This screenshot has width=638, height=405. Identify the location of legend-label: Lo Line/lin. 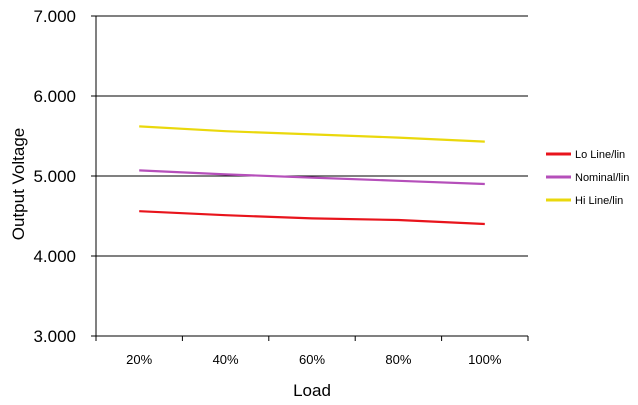
(600, 155).